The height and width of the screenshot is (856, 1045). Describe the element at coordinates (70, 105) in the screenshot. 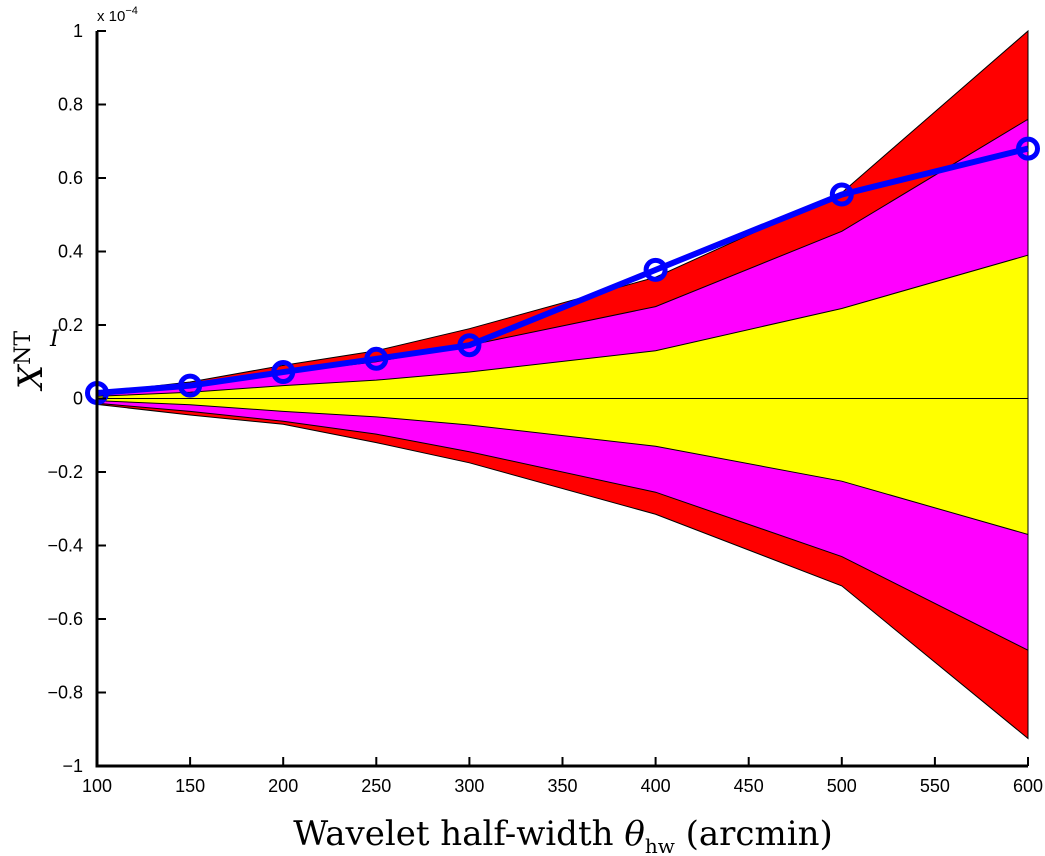

I see `y-tick-label: 0.8` at that location.